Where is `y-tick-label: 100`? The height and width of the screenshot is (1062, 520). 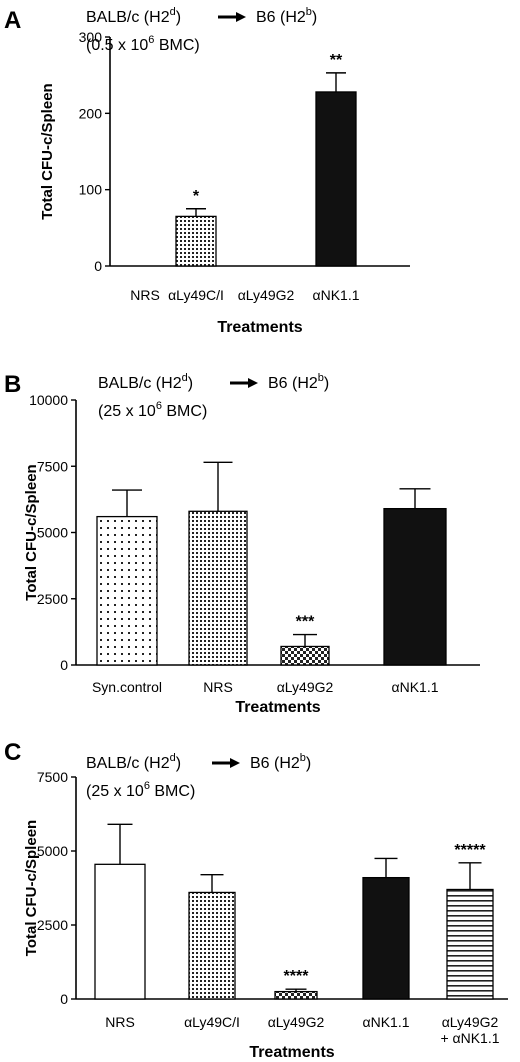
y-tick-label: 100 is located at coordinates (91, 190).